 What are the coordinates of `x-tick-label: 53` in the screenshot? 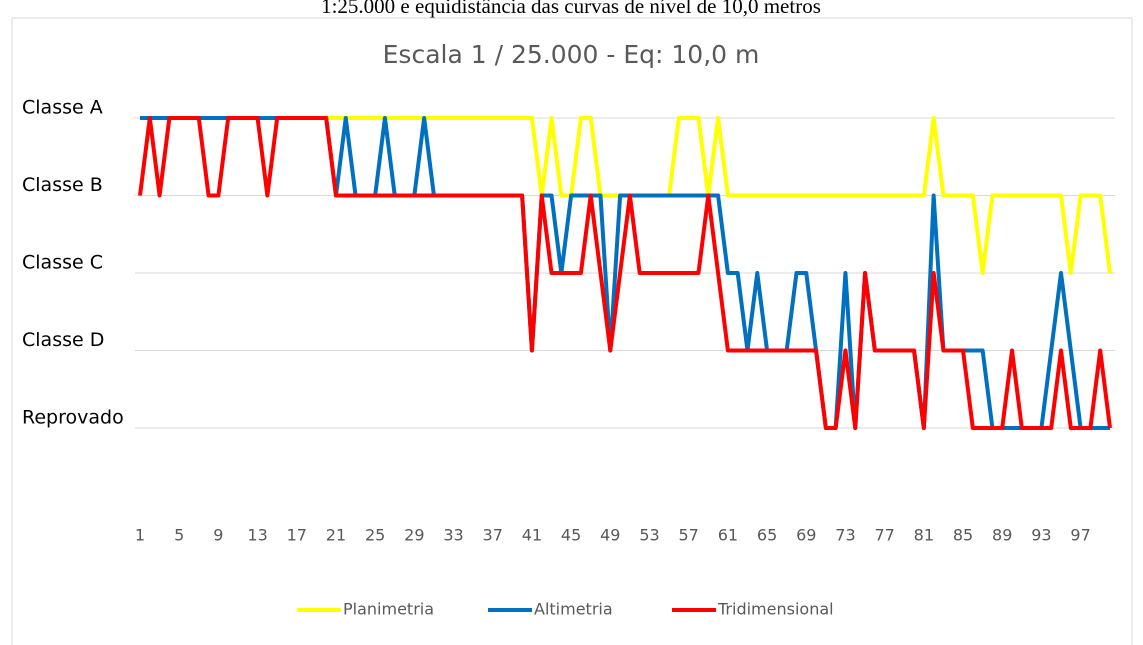 It's located at (649, 535).